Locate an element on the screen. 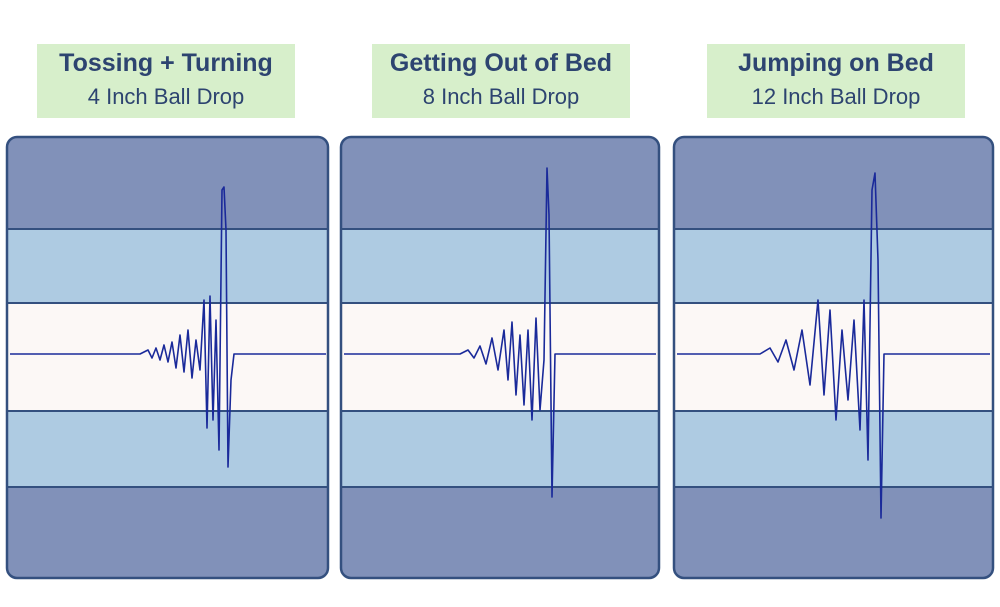 The height and width of the screenshot is (607, 1000). panel-subtitle: 4 Inch Ball Drop is located at coordinates (166, 96).